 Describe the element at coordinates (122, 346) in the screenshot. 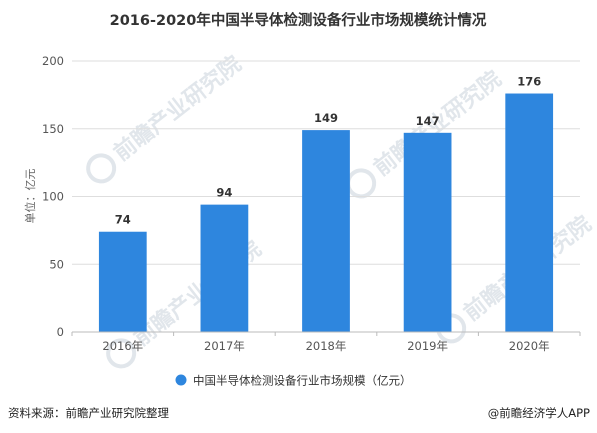

I see `x-tick-label: 2016年` at that location.